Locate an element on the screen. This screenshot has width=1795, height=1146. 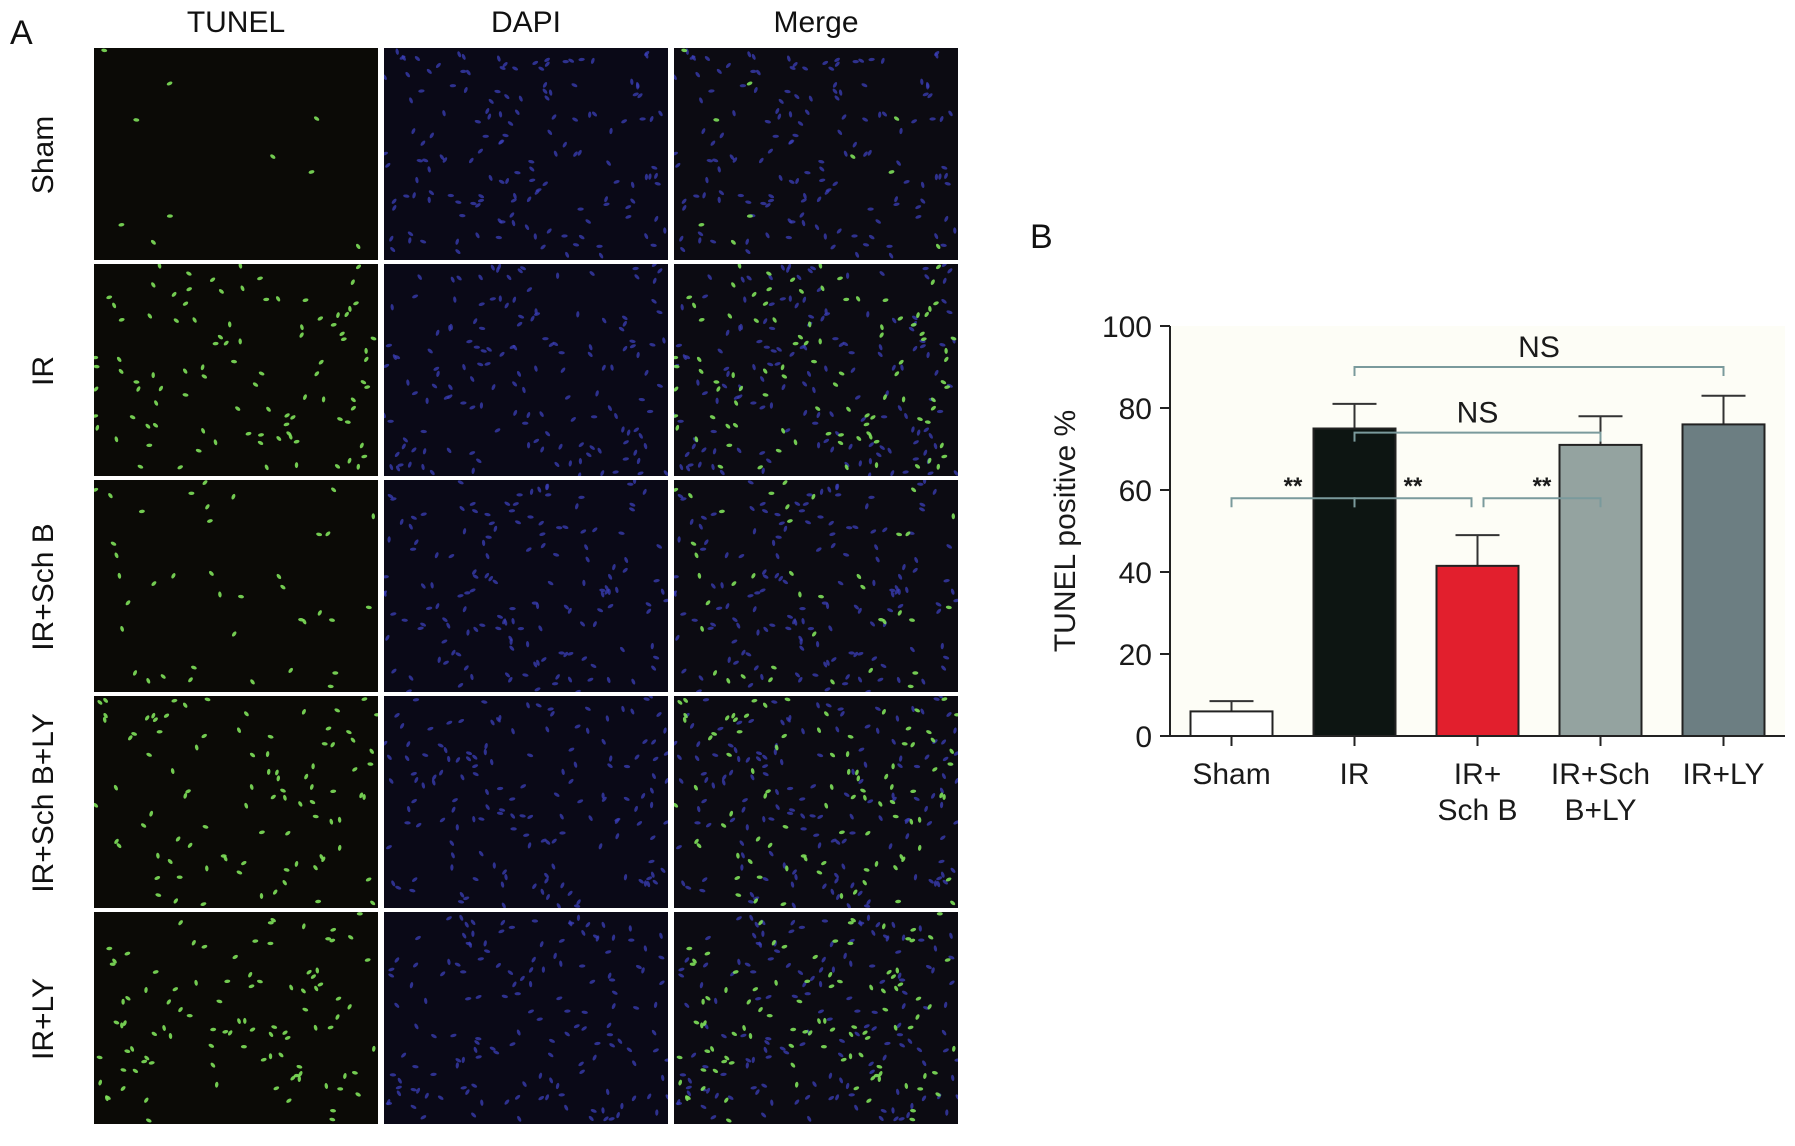
x-tick-label: IR is located at coordinates (1355, 774).